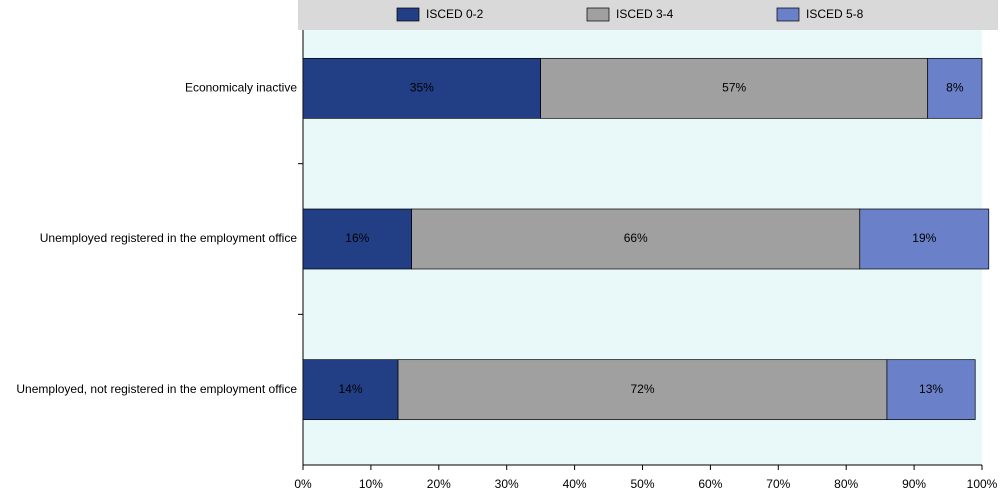  What do you see at coordinates (351, 389) in the screenshot?
I see `value-label: 14%` at bounding box center [351, 389].